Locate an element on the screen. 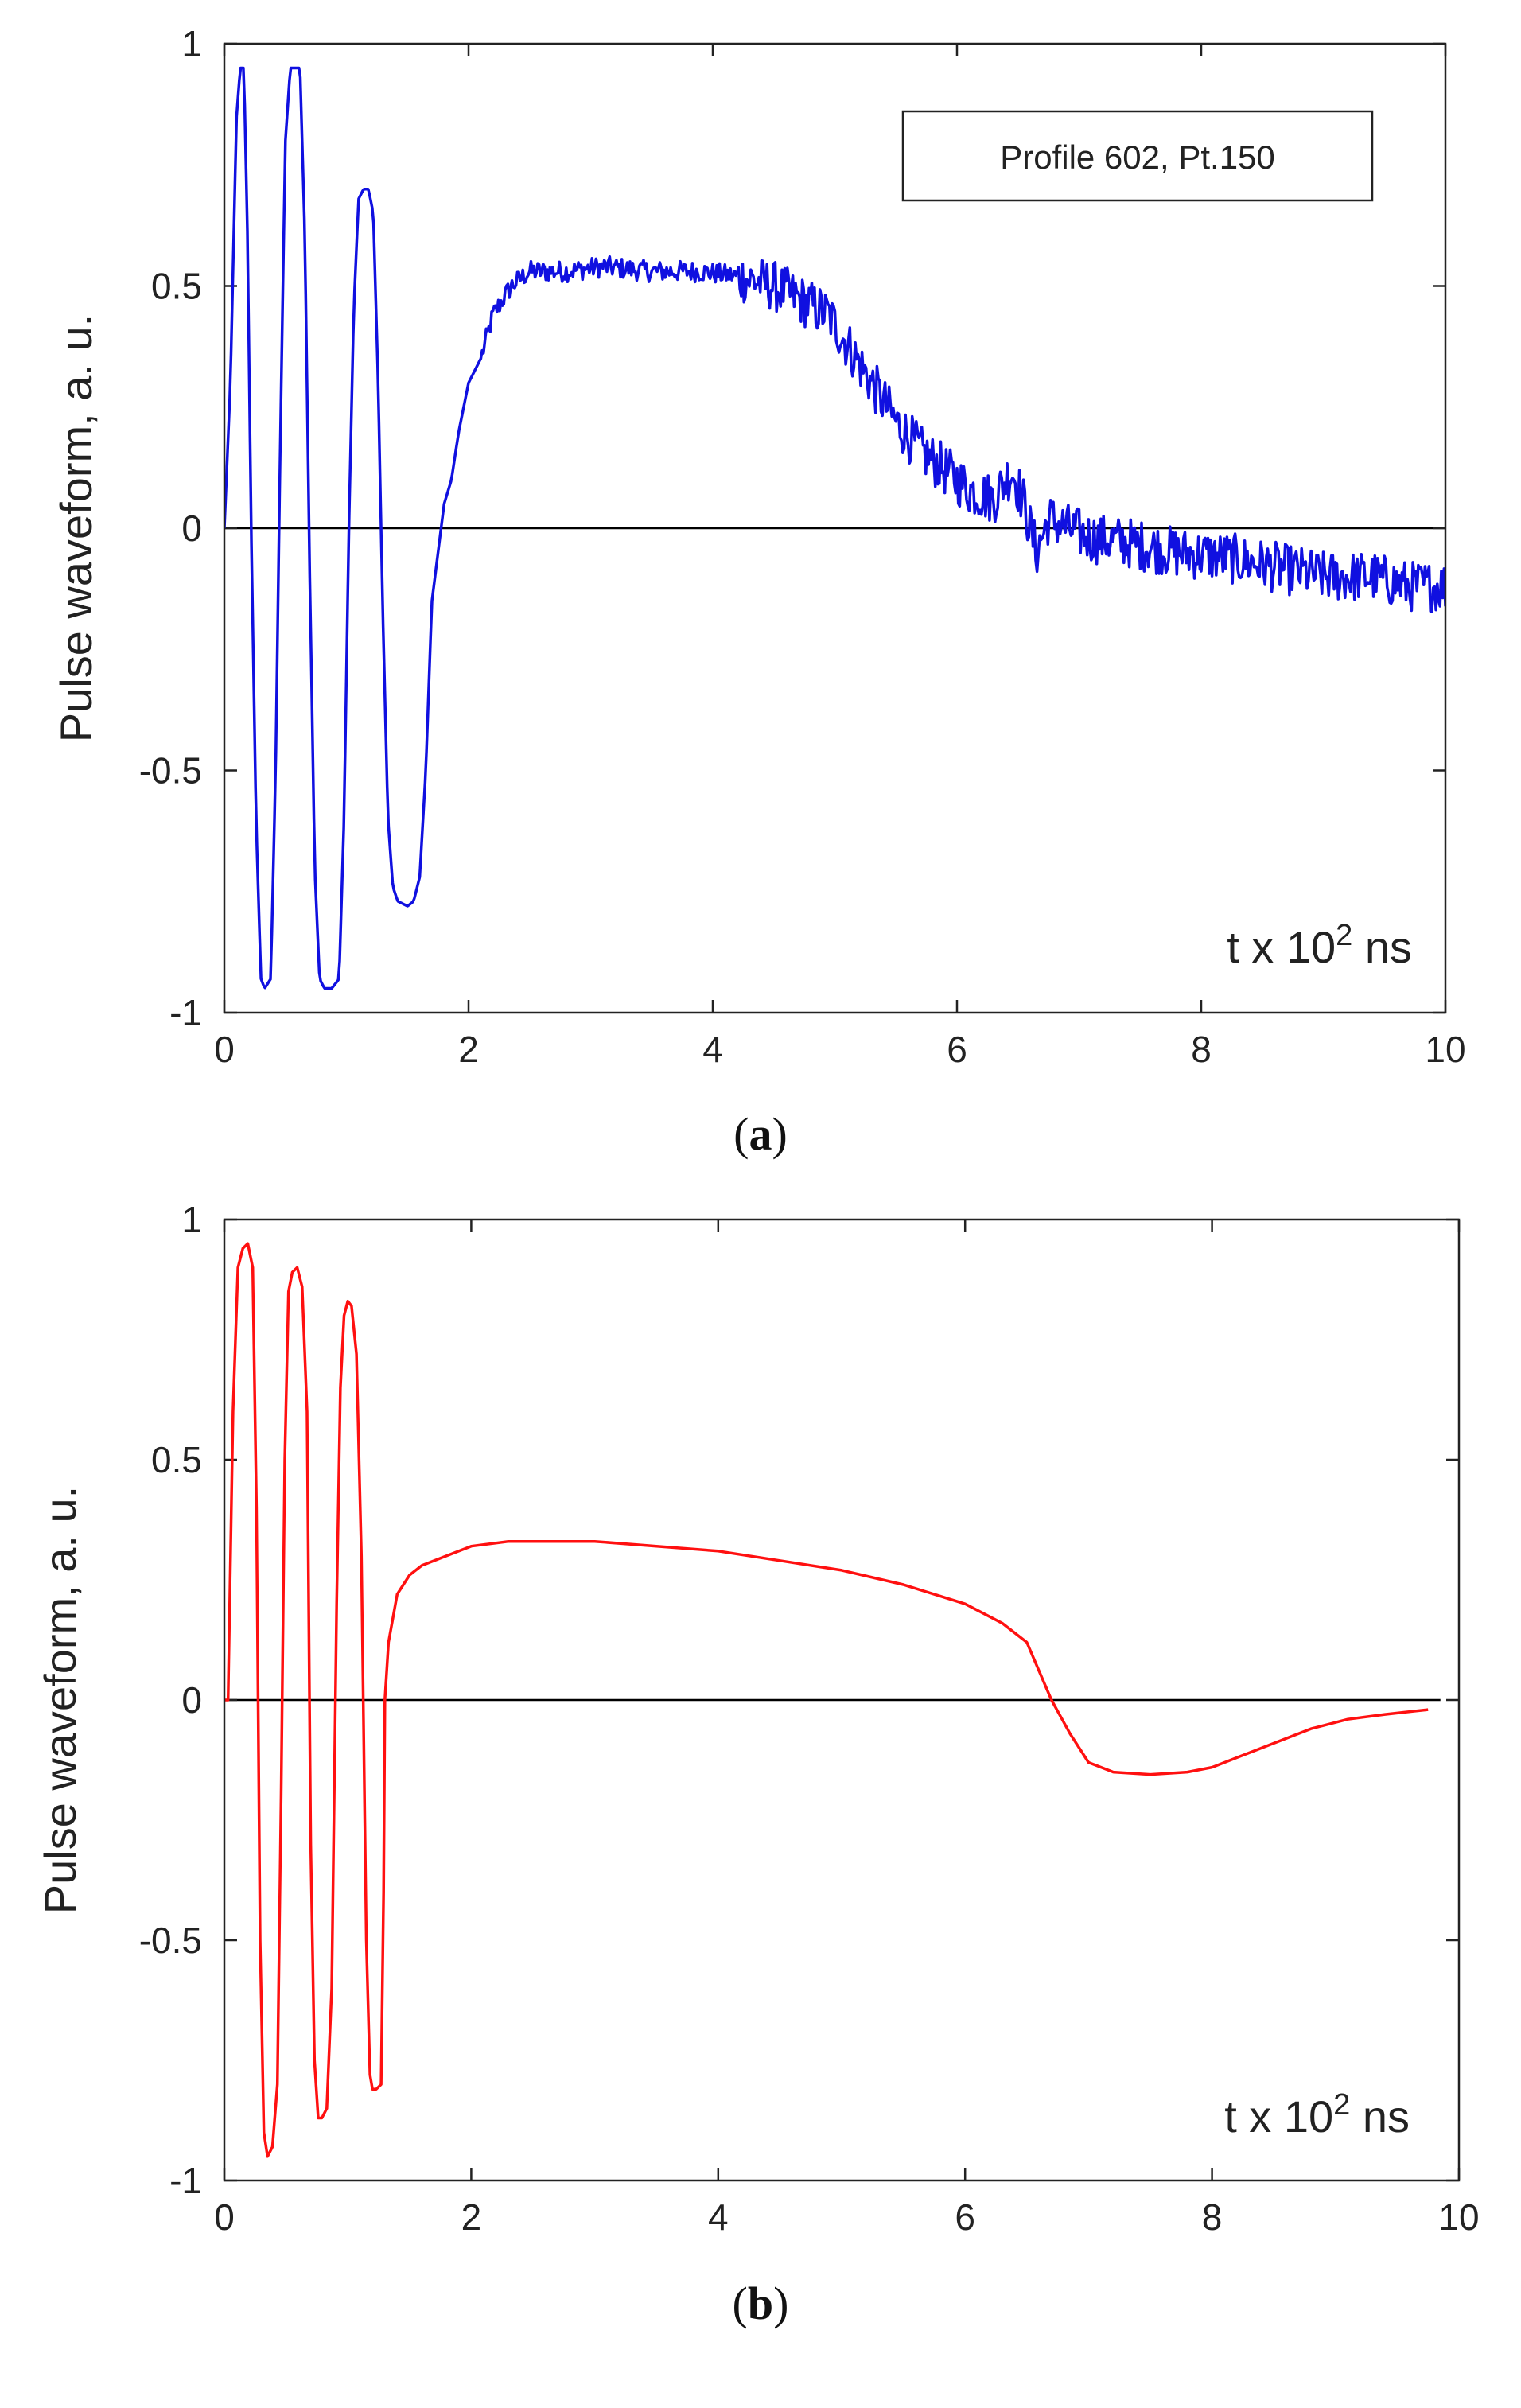 This screenshot has width=1521, height=2408. chart-b-ylabel: Pulse waveform, a. u. is located at coordinates (60, 1700).